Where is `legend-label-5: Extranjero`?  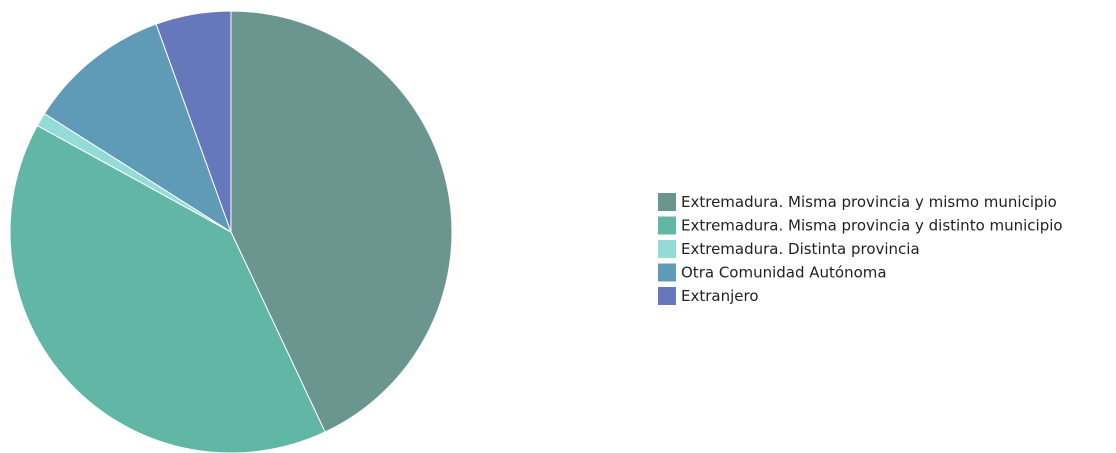
legend-label-5: Extranjero is located at coordinates (720, 296).